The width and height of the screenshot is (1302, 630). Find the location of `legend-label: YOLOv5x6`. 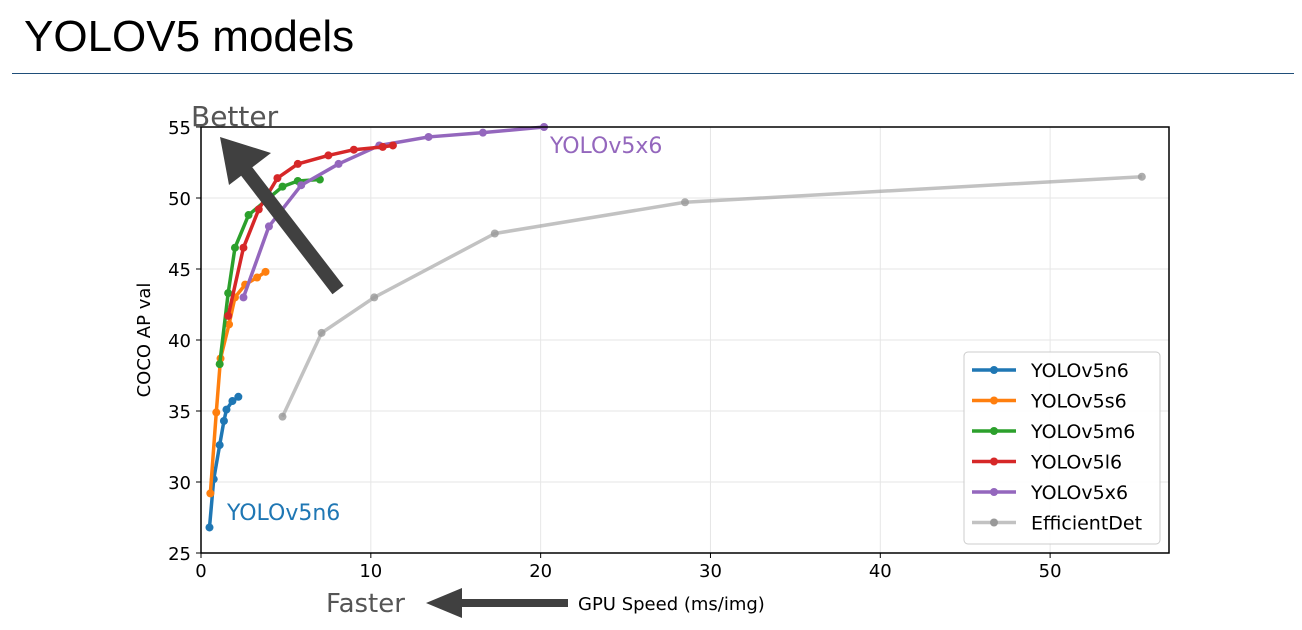

legend-label: YOLOv5x6 is located at coordinates (1079, 493).